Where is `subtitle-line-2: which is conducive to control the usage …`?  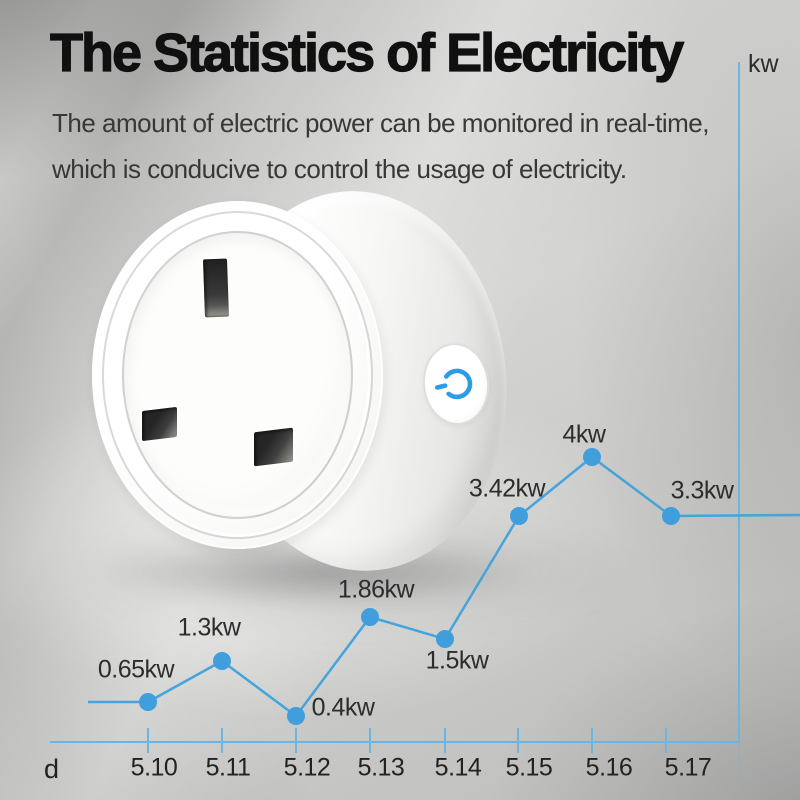
subtitle-line-2: which is conducive to control the usage … is located at coordinates (339, 169).